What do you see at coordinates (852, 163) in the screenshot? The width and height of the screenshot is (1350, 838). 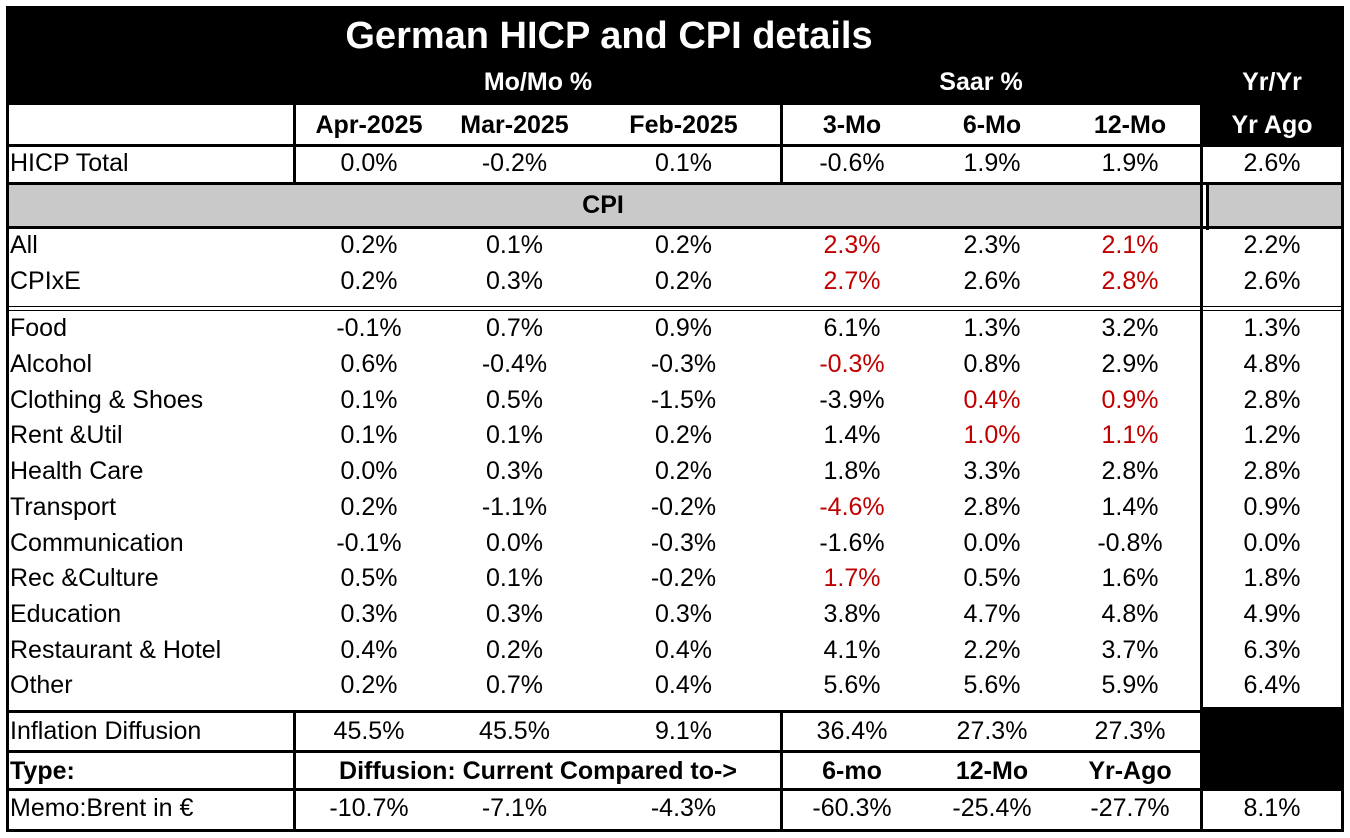 I see `table-cell: -0.6%` at bounding box center [852, 163].